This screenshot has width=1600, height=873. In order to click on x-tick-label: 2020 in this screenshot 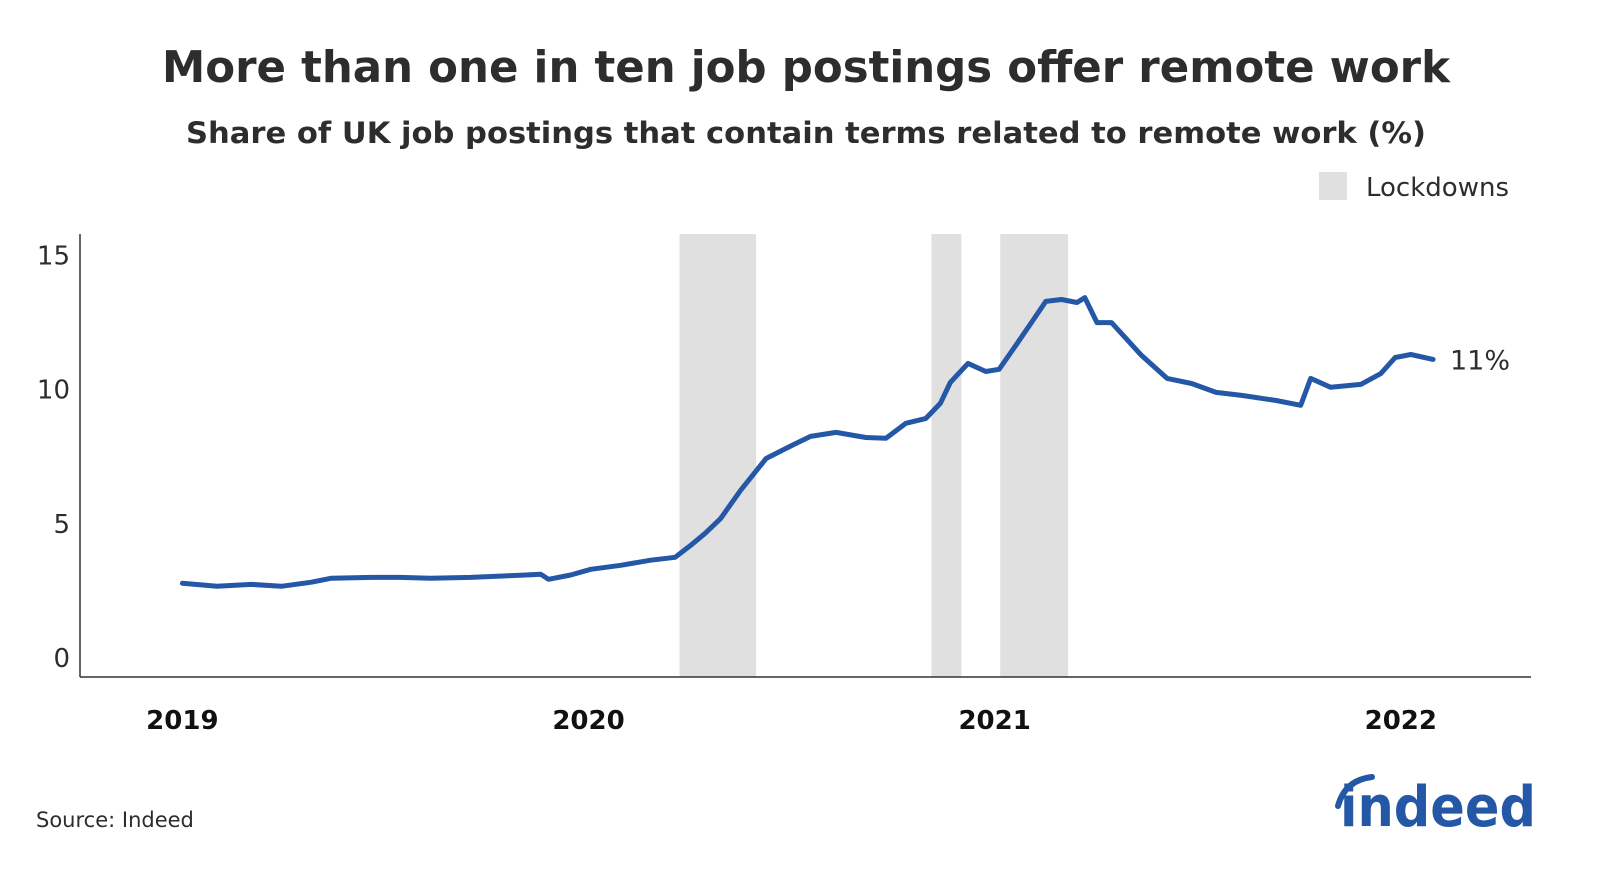, I will do `click(588, 721)`.